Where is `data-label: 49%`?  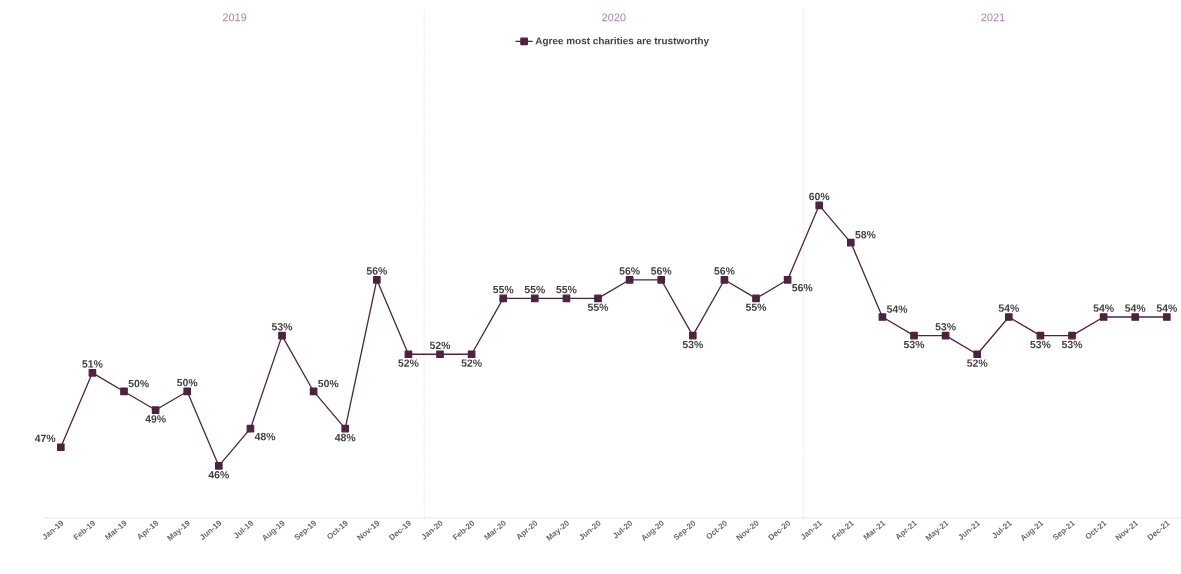 data-label: 49% is located at coordinates (155, 419).